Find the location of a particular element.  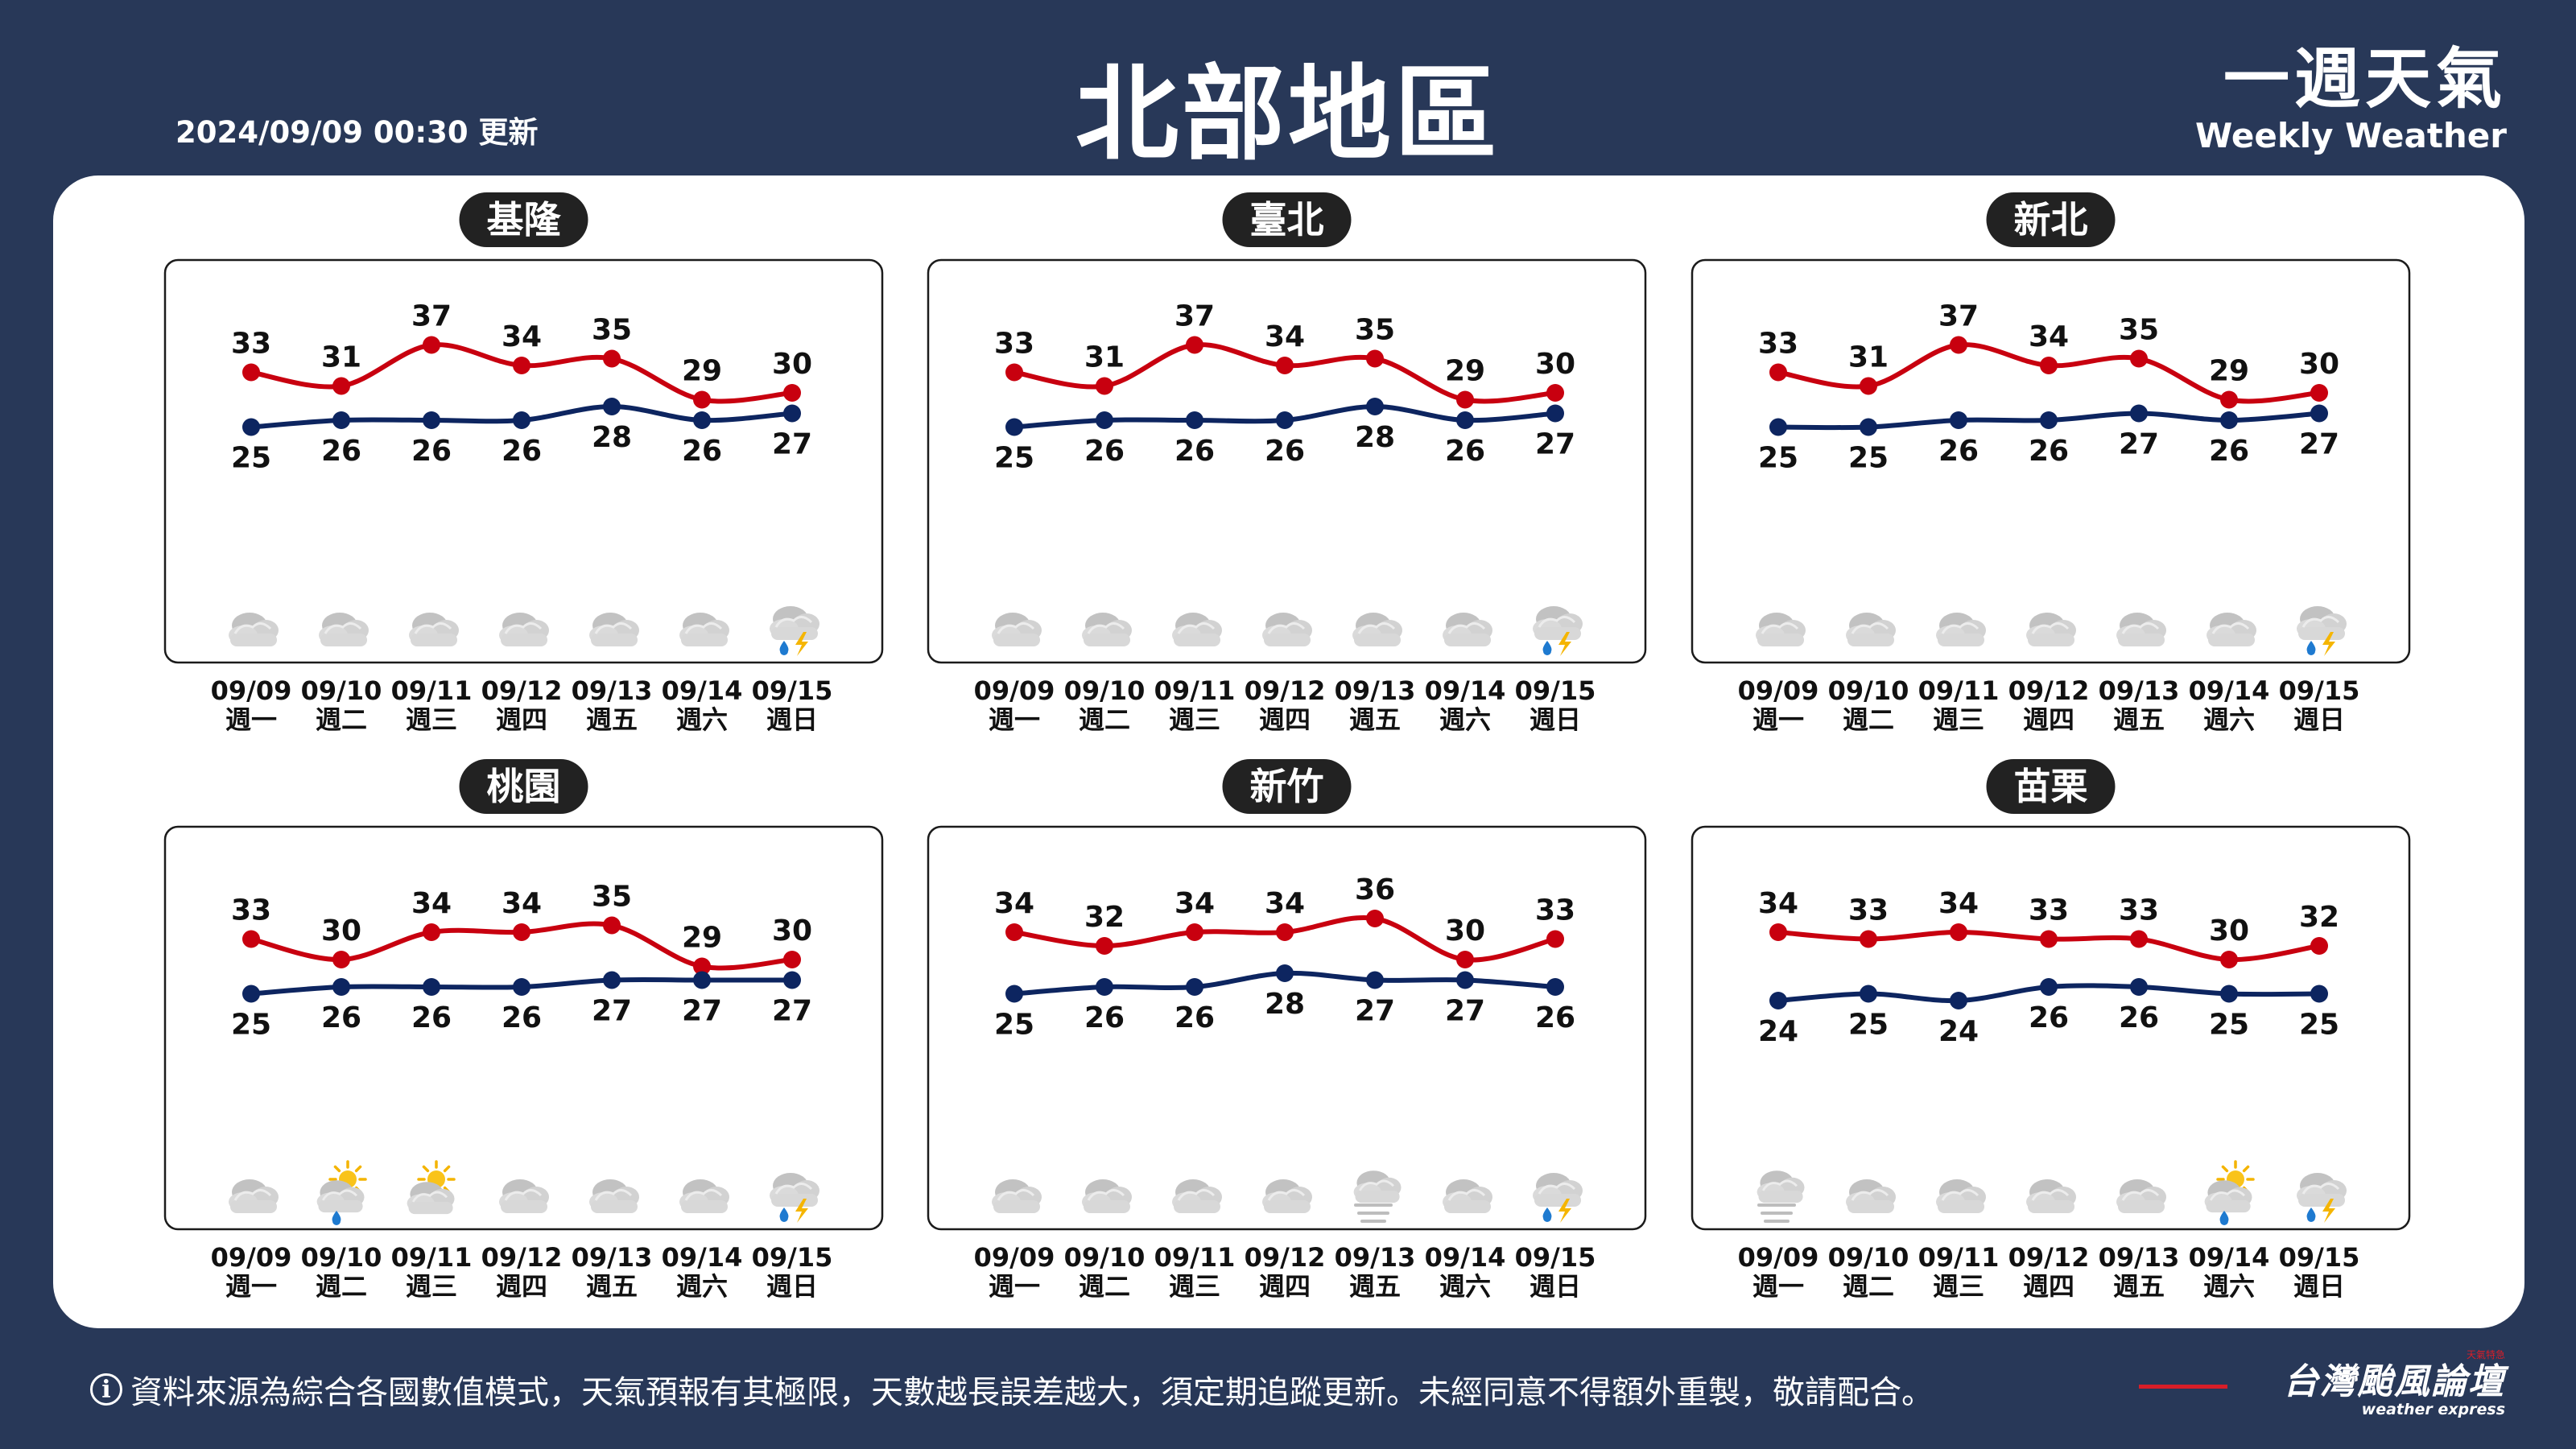

high-temp-label: 36 is located at coordinates (1375, 889).